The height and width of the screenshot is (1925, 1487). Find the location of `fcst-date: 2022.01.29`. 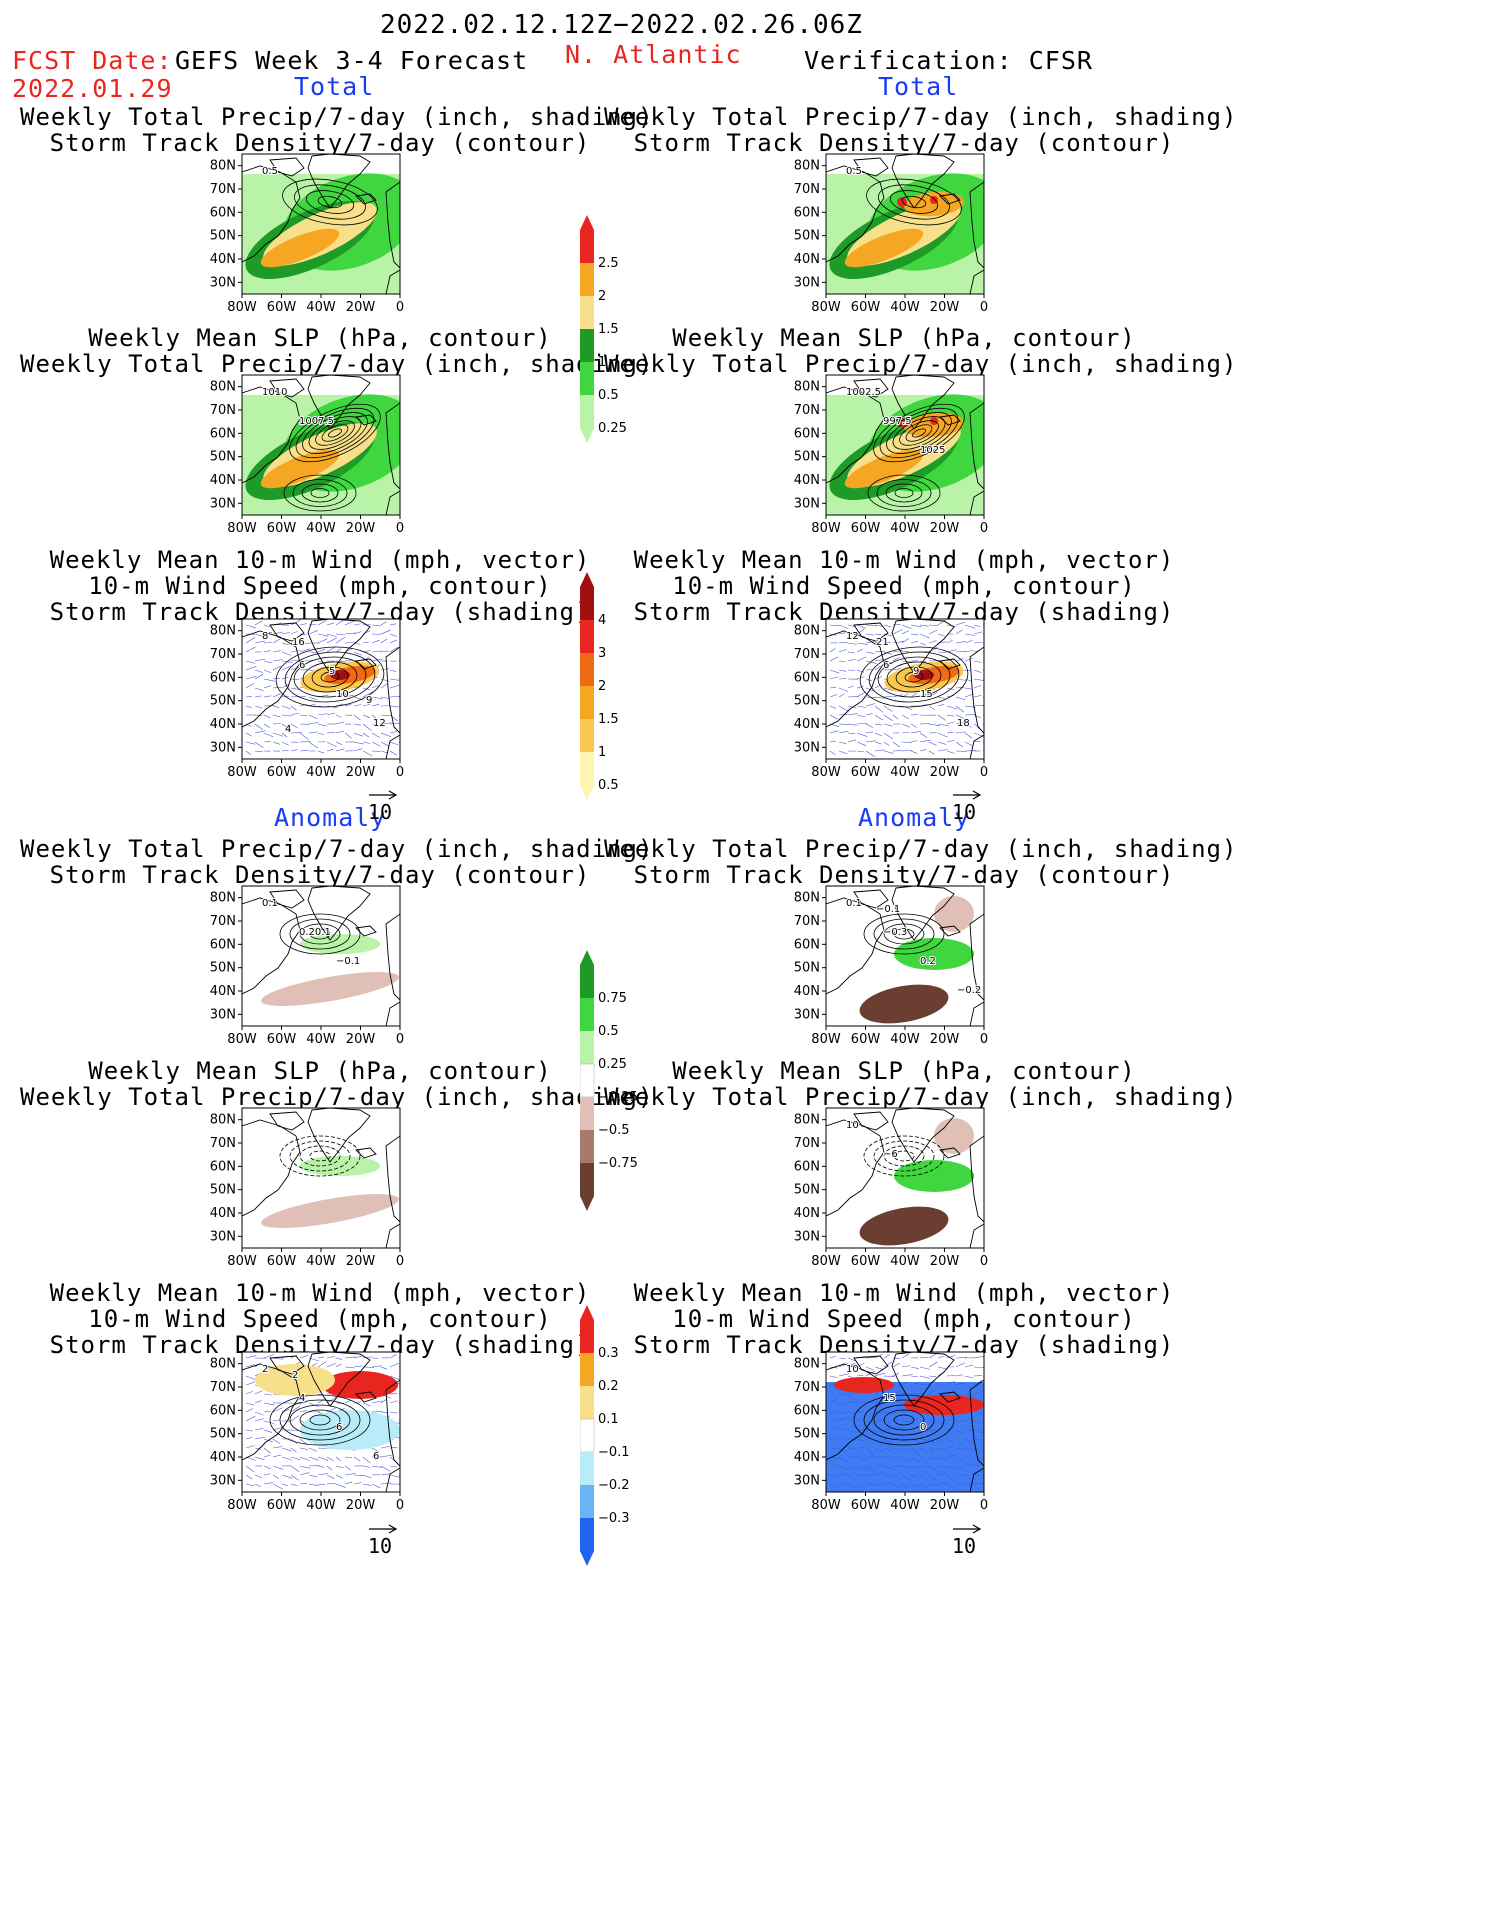

fcst-date: 2022.01.29 is located at coordinates (92, 88).